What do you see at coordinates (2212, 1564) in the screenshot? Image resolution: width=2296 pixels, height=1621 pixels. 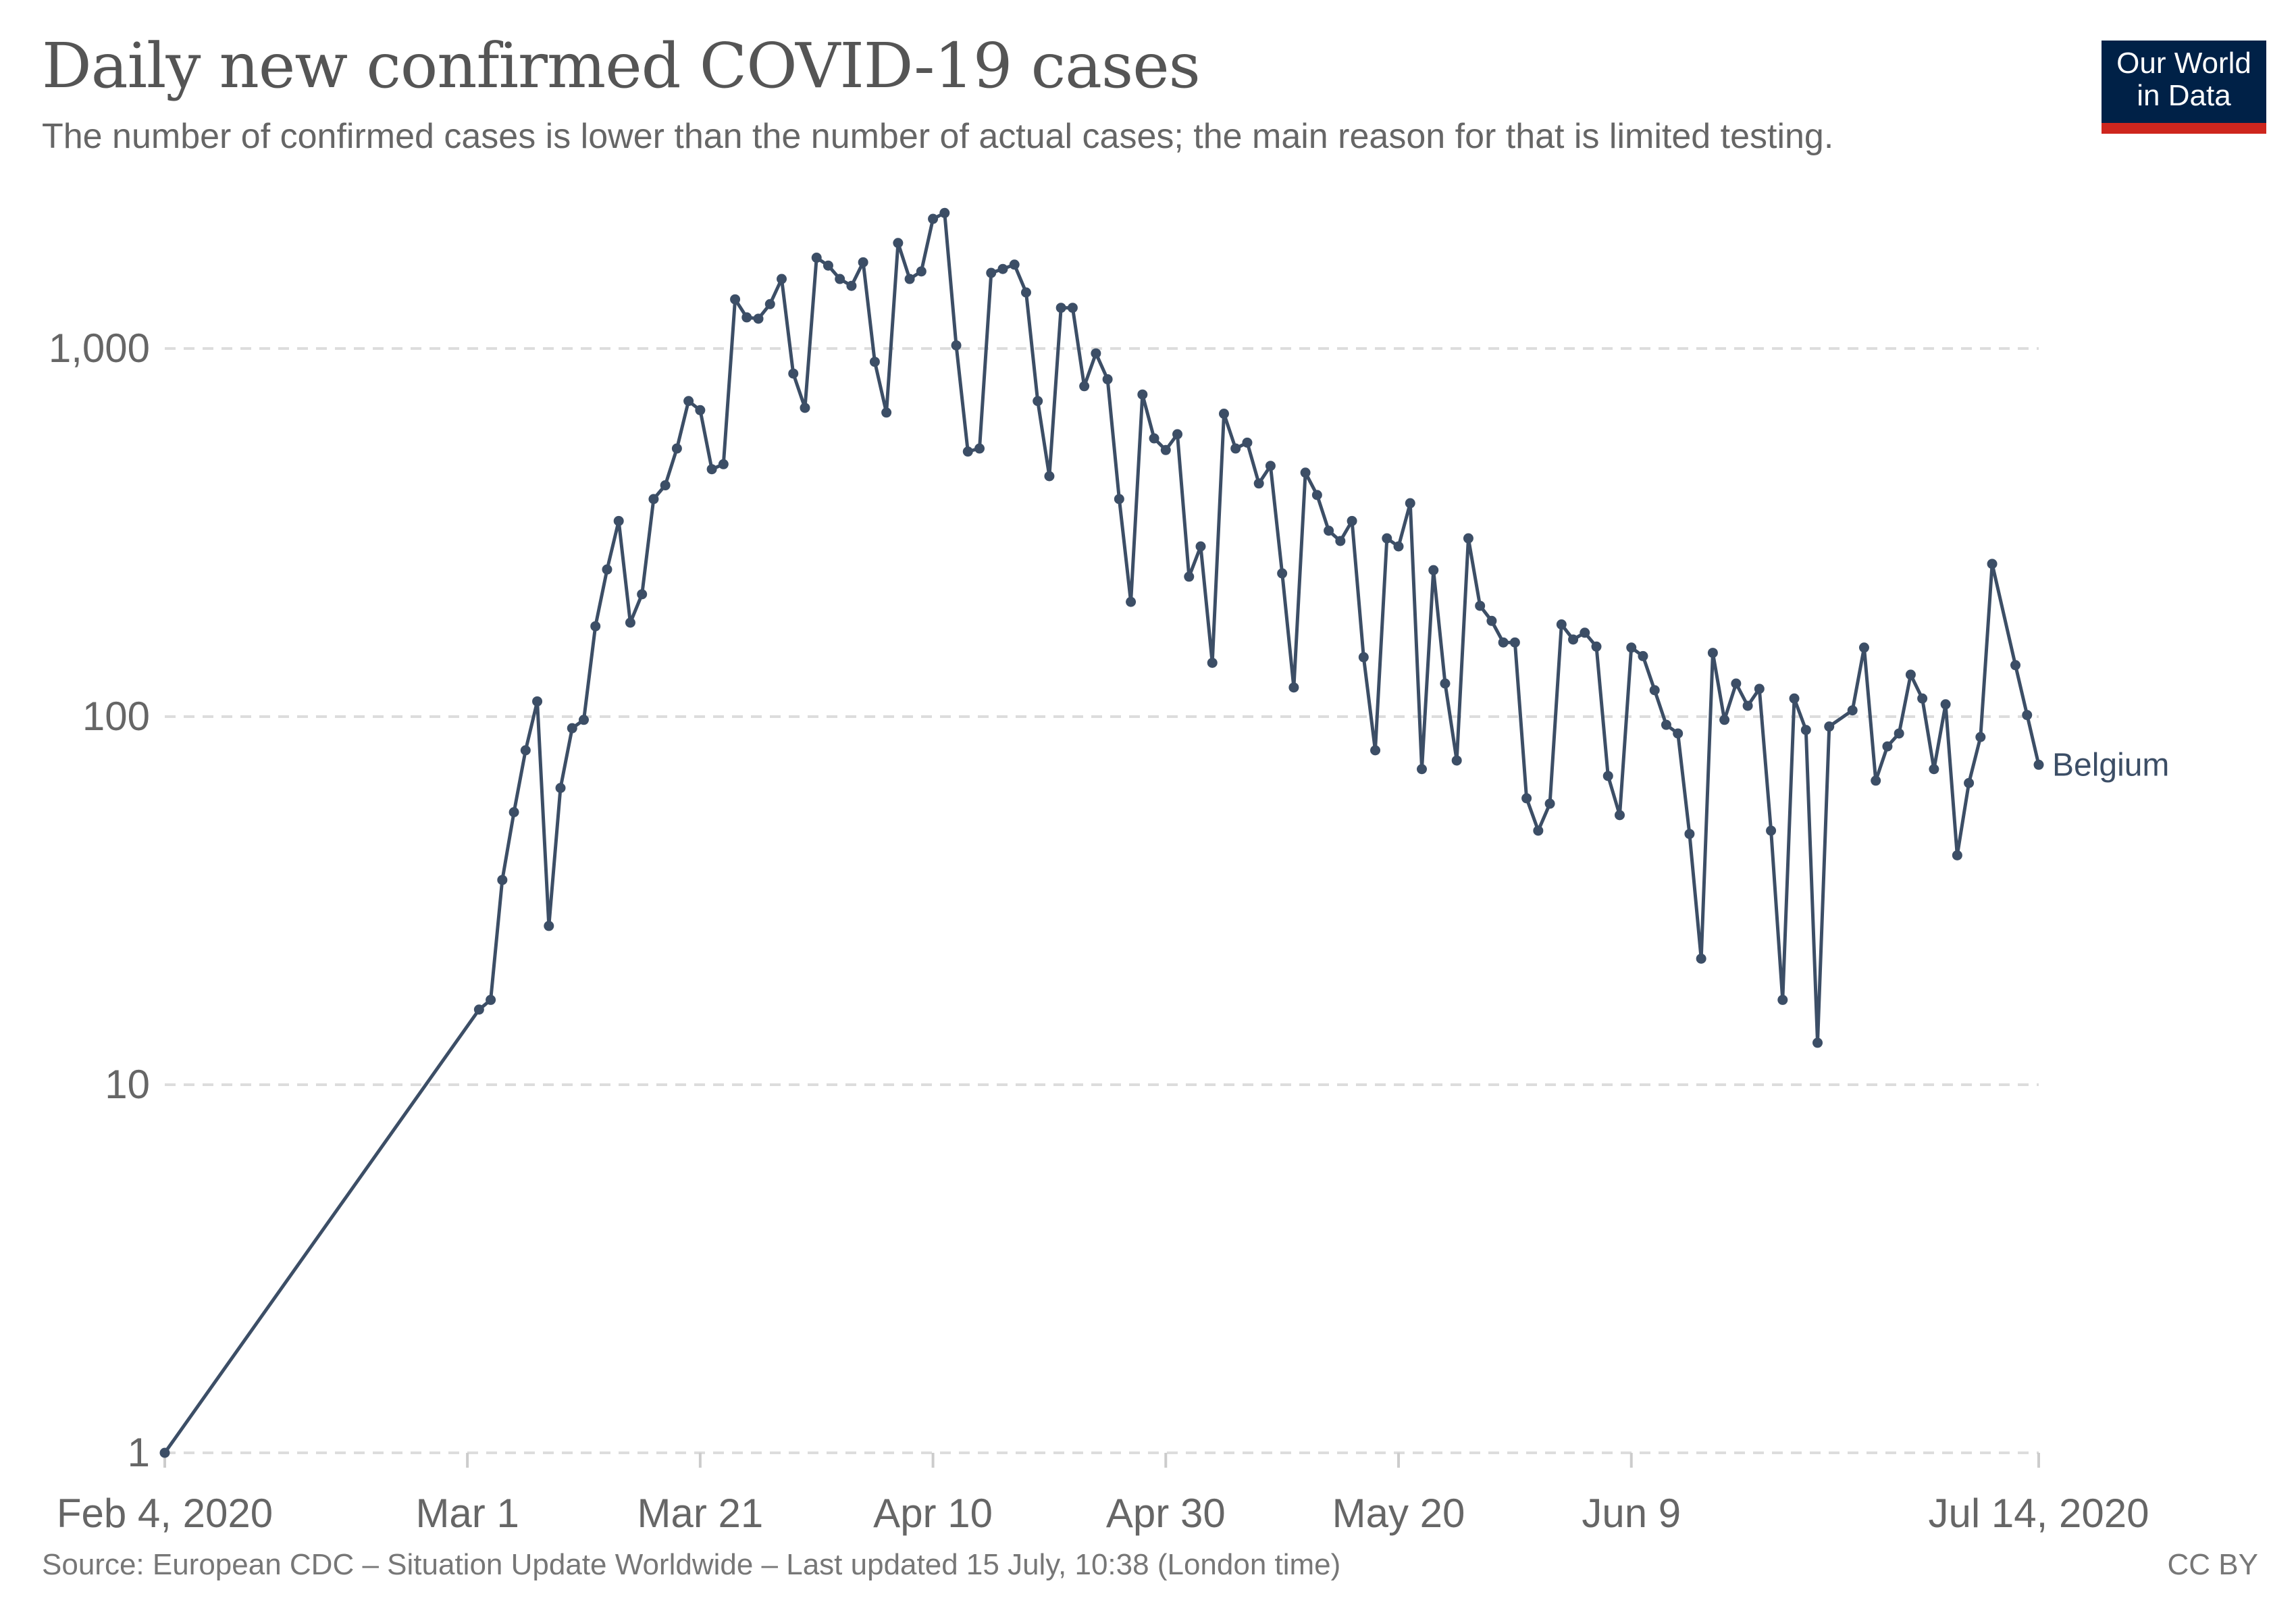 I see `license-link: CC BY` at bounding box center [2212, 1564].